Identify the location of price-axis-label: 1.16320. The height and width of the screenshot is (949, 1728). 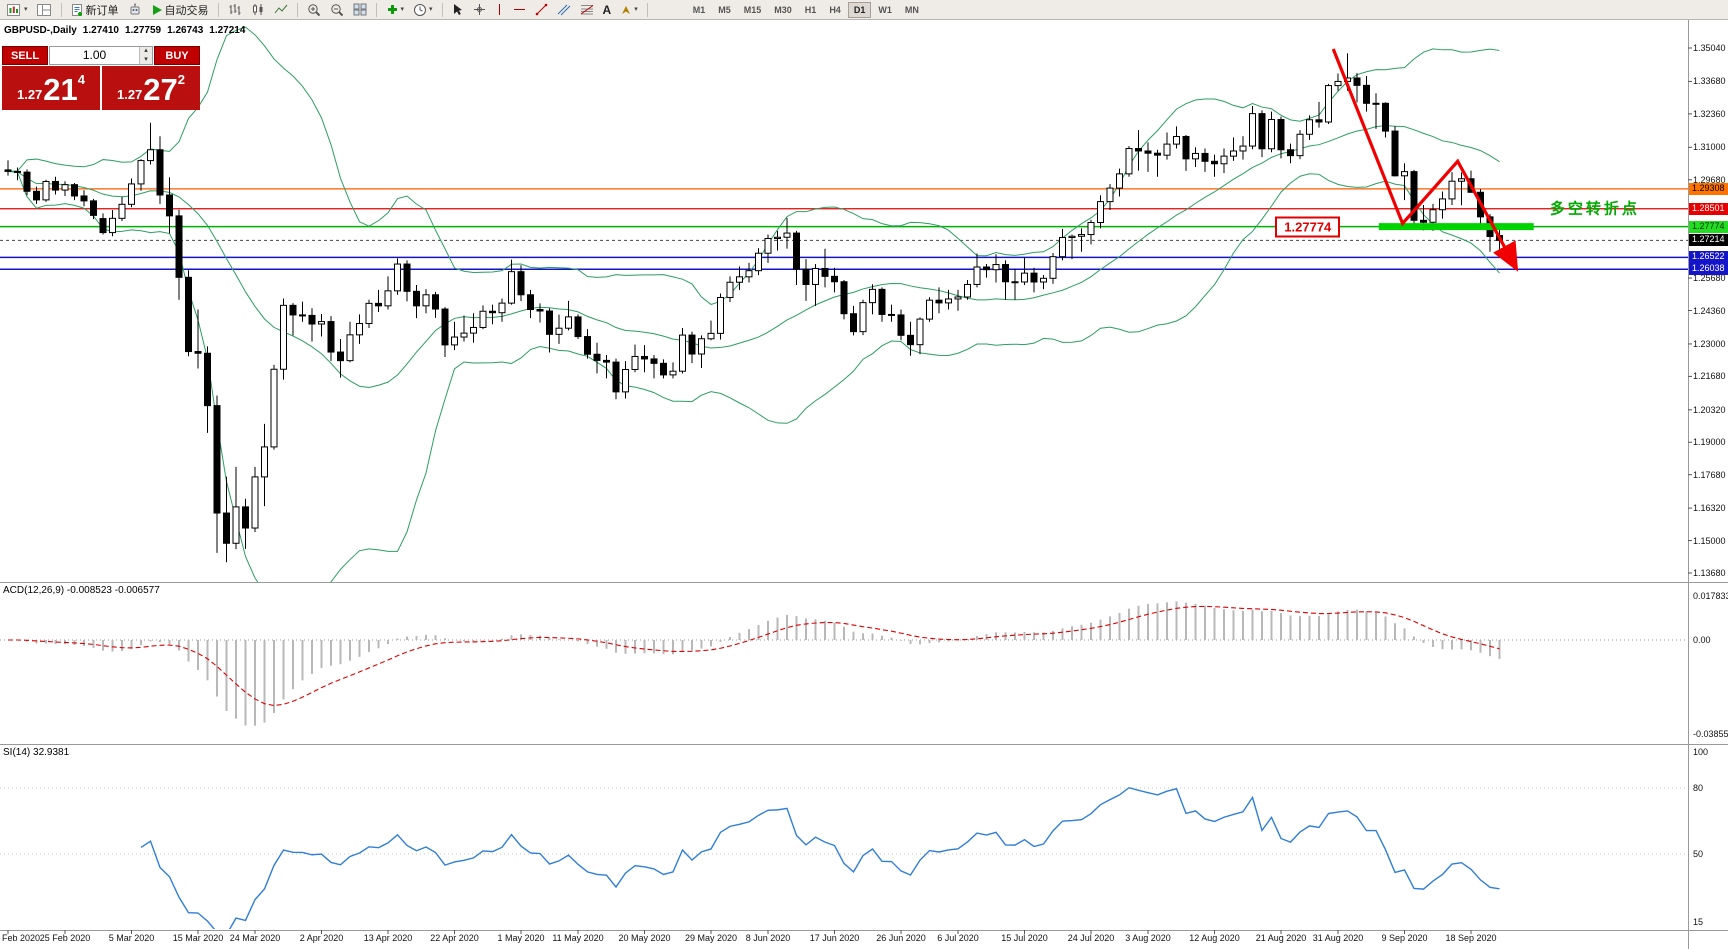
(1709, 508).